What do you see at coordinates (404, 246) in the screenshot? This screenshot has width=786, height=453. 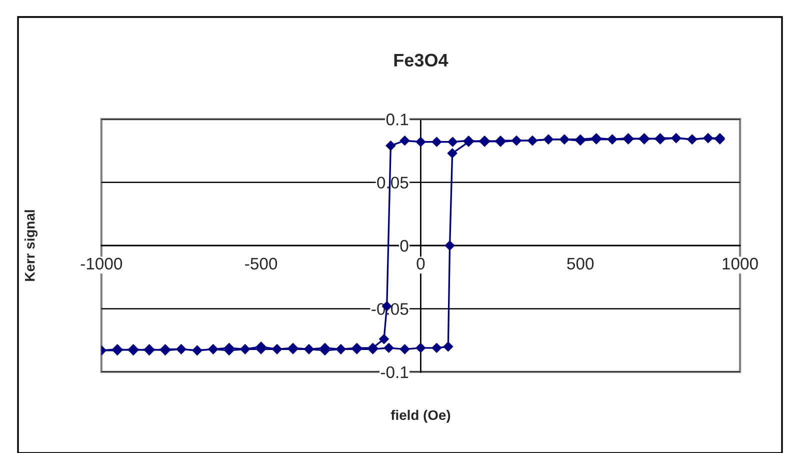 I see `y-tick-label: 0` at bounding box center [404, 246].